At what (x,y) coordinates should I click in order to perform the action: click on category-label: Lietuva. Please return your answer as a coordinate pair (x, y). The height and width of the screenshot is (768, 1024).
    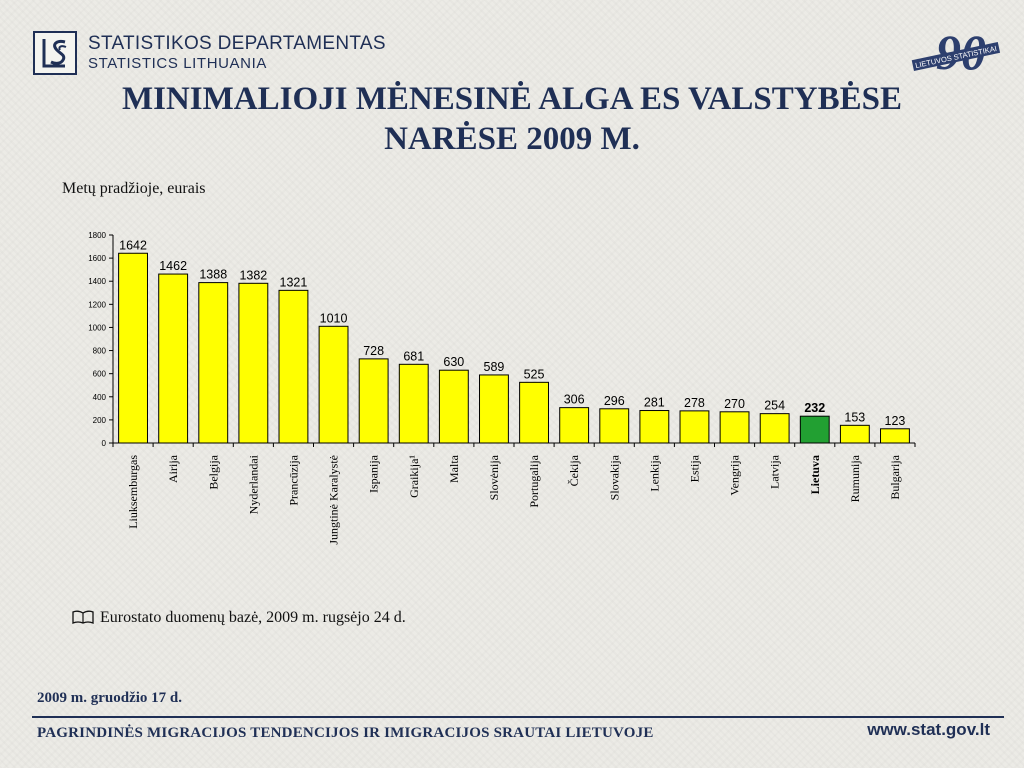
    Looking at the image, I should click on (815, 474).